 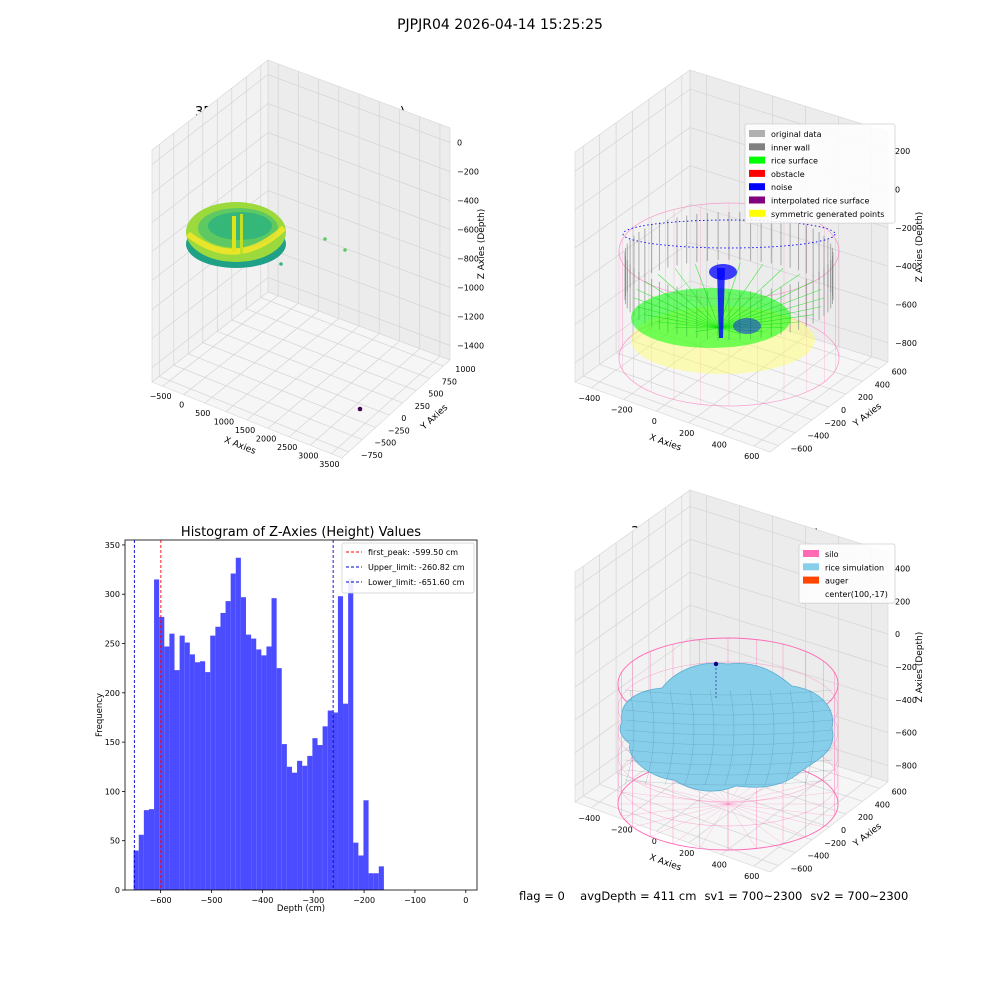 I want to click on raw-zlabel: Z Axies (Depth), so click(x=482, y=244).